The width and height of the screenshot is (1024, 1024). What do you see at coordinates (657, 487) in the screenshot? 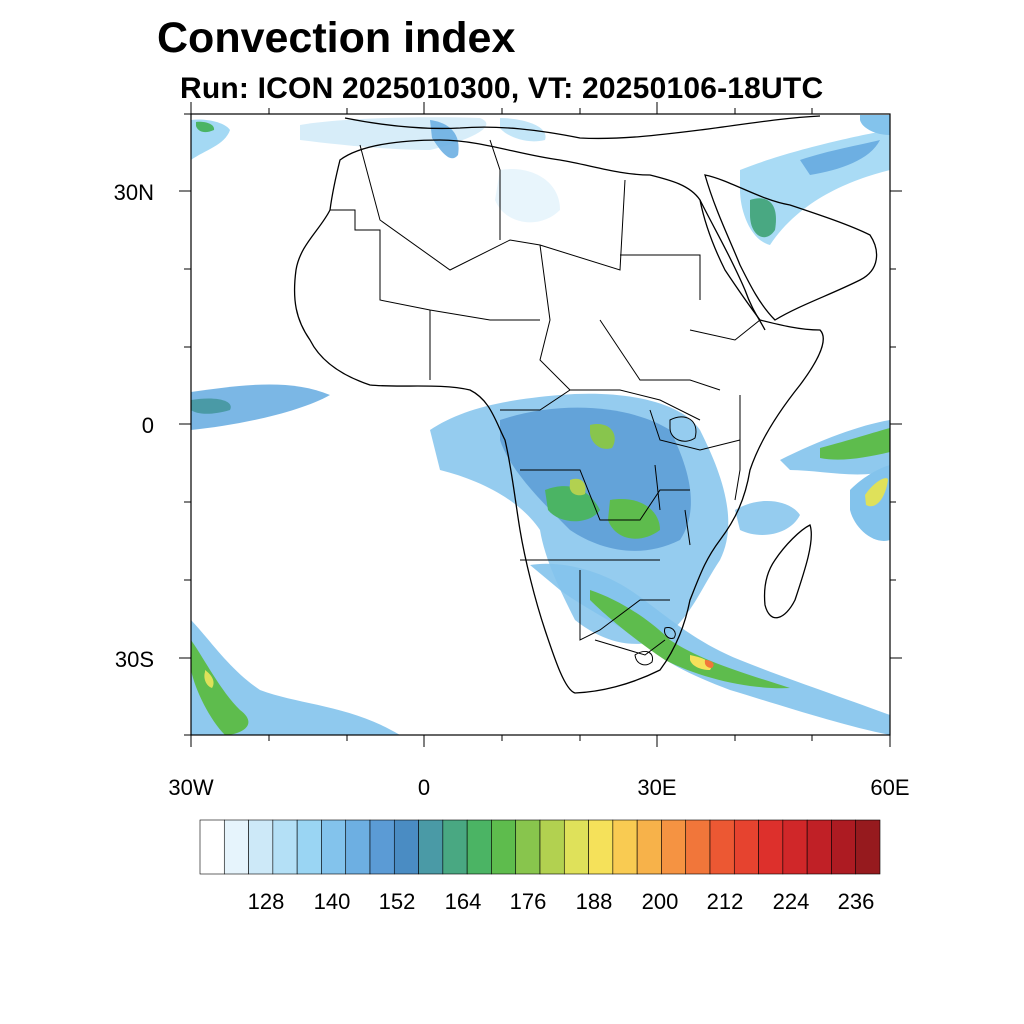
I see `lake-tanganyika` at bounding box center [657, 487].